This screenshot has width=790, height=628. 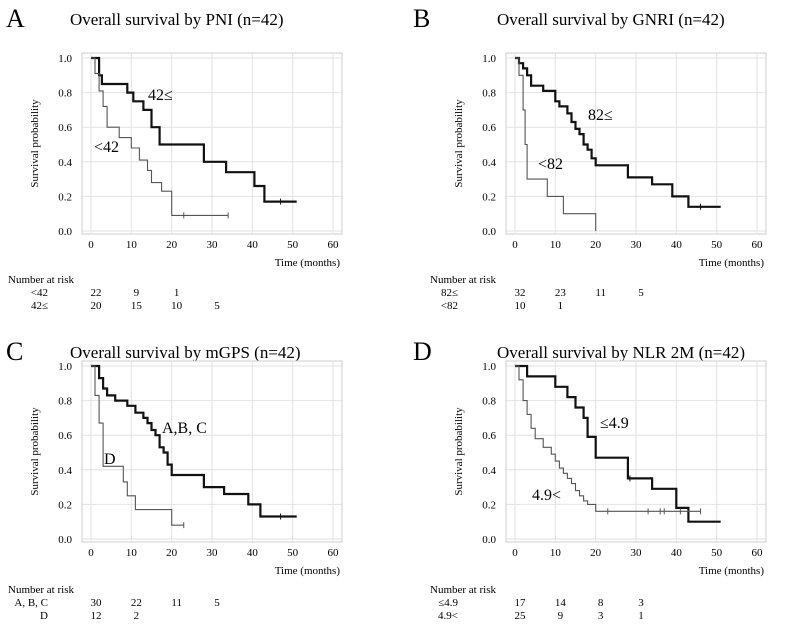 What do you see at coordinates (621, 352) in the screenshot?
I see `chart-title: Overall survival by NLR 2M (n=42)` at bounding box center [621, 352].